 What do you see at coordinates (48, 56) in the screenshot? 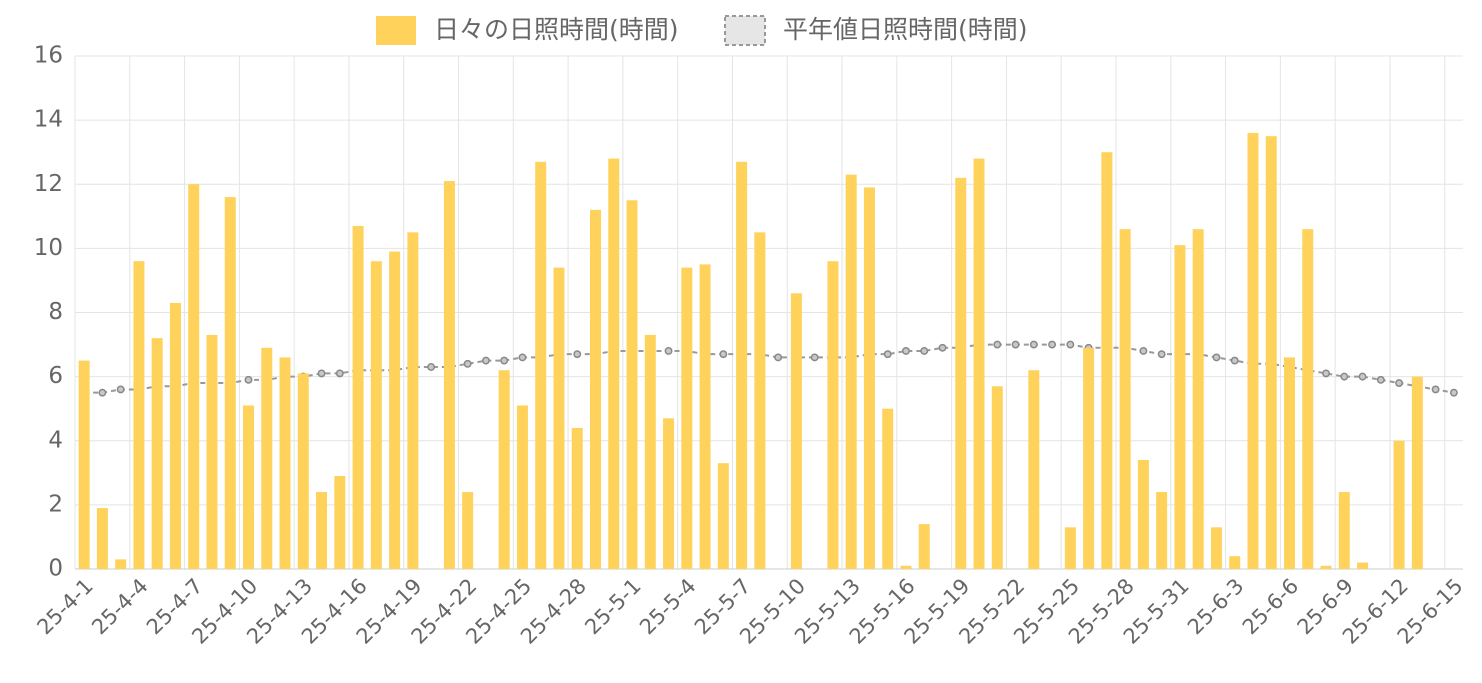
I see `y-tick-label: 16` at bounding box center [48, 56].